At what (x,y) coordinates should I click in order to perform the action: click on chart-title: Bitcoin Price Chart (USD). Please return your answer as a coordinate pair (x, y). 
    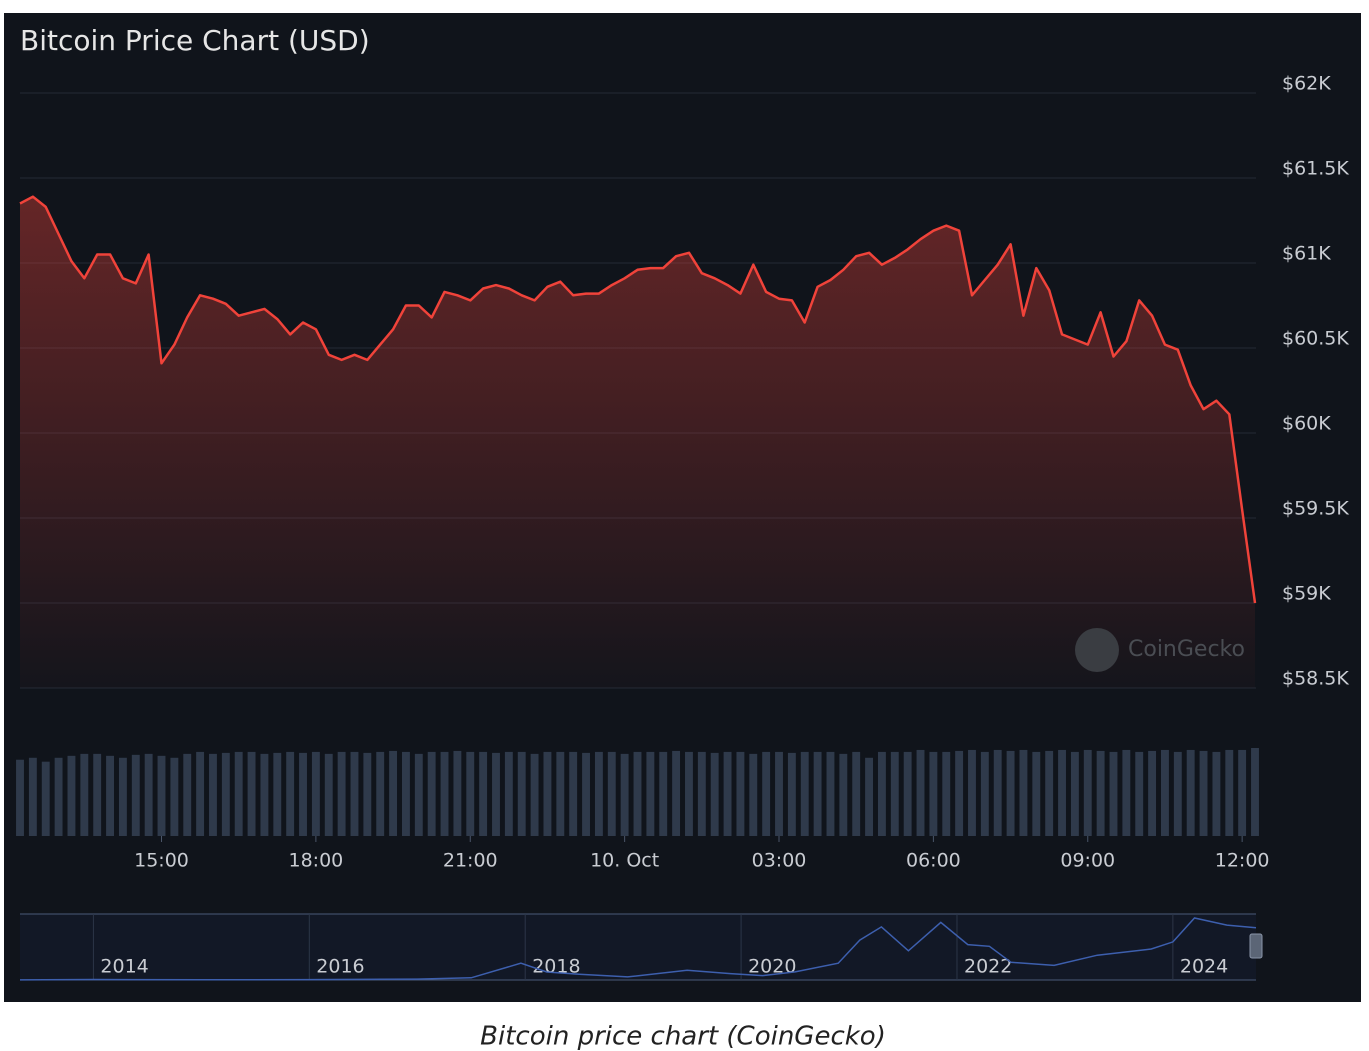
    Looking at the image, I should click on (195, 40).